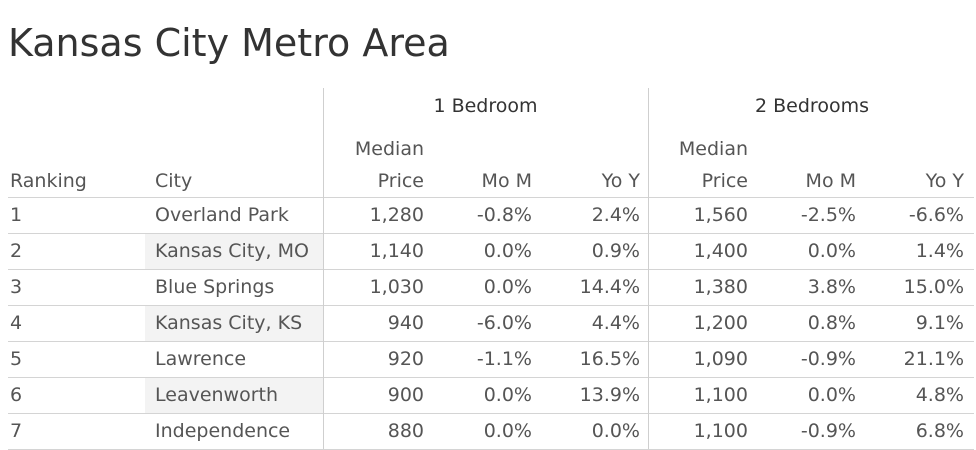 This screenshot has height=450, width=976. I want to click on value-cell: 1.4%, so click(939, 251).